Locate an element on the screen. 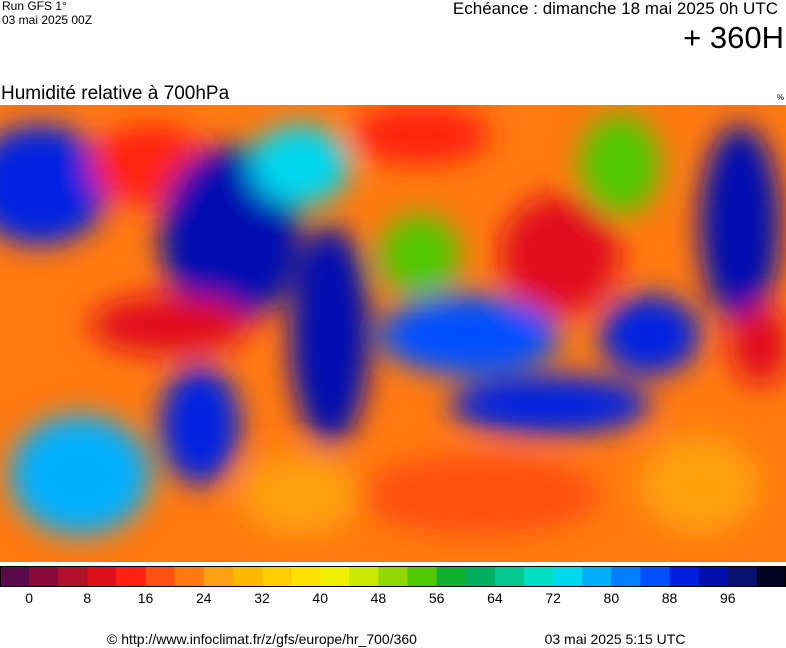 This screenshot has width=786, height=648. colorbar-label: 72 is located at coordinates (553, 598).